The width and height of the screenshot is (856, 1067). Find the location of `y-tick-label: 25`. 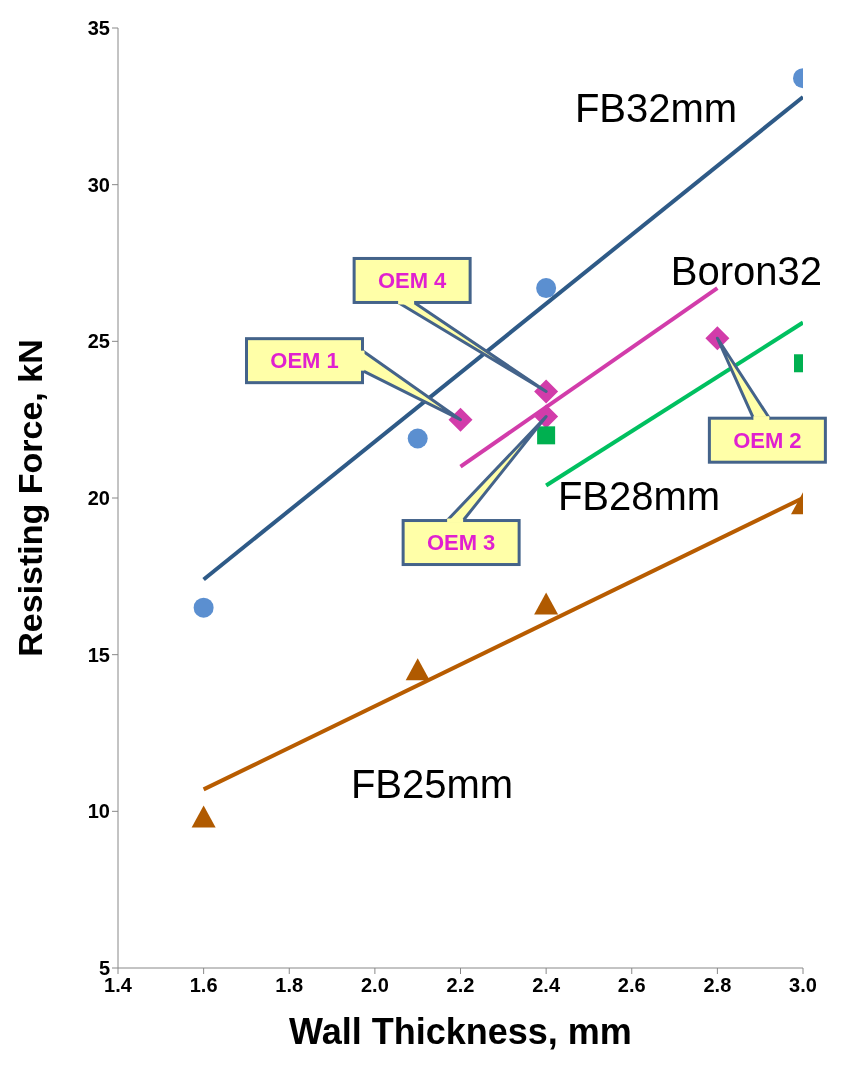

y-tick-label: 25 is located at coordinates (98, 341).